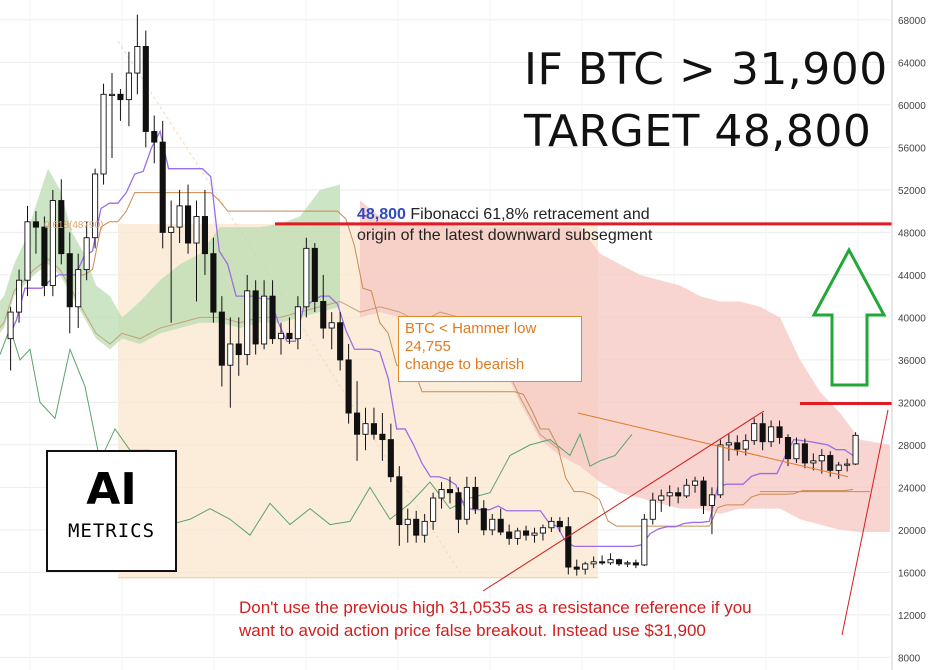 This screenshot has height=670, width=936. I want to click on headline-target: TARGET 48,800, so click(698, 131).